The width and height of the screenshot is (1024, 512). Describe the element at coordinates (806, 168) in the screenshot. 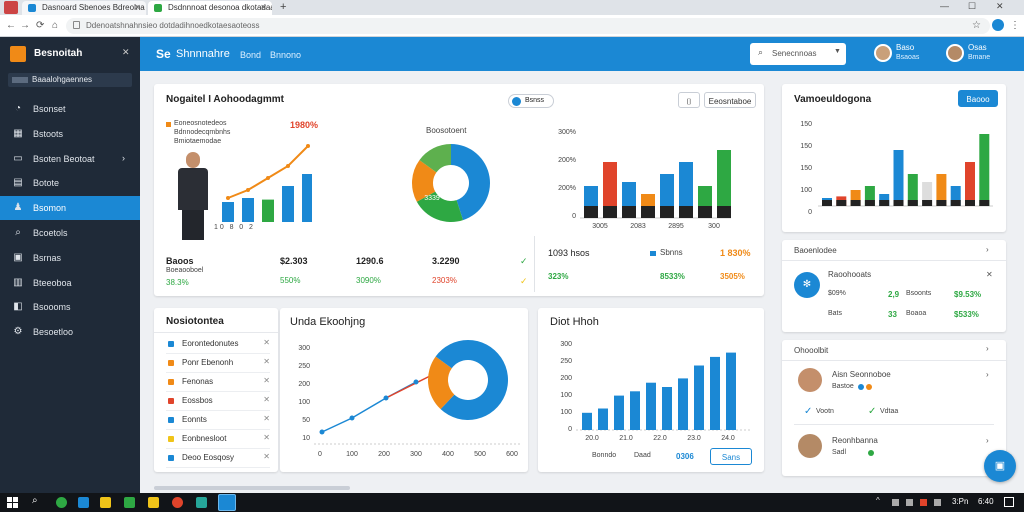

I see `y-tick-label: 150` at that location.